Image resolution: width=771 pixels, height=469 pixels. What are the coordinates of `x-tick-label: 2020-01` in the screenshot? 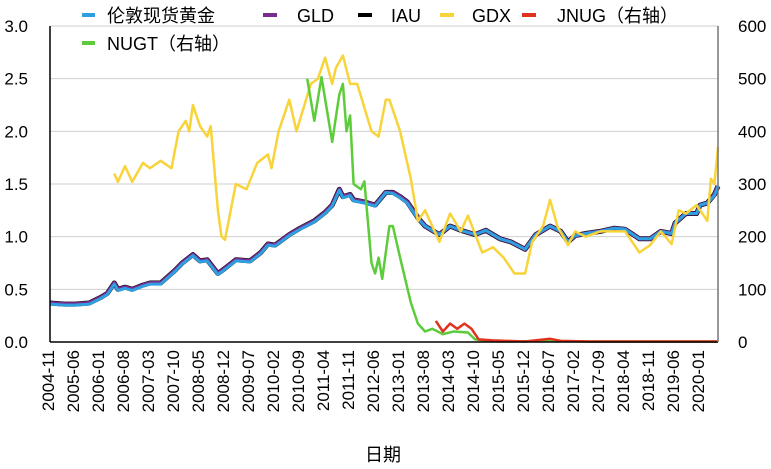 It's located at (698, 381).